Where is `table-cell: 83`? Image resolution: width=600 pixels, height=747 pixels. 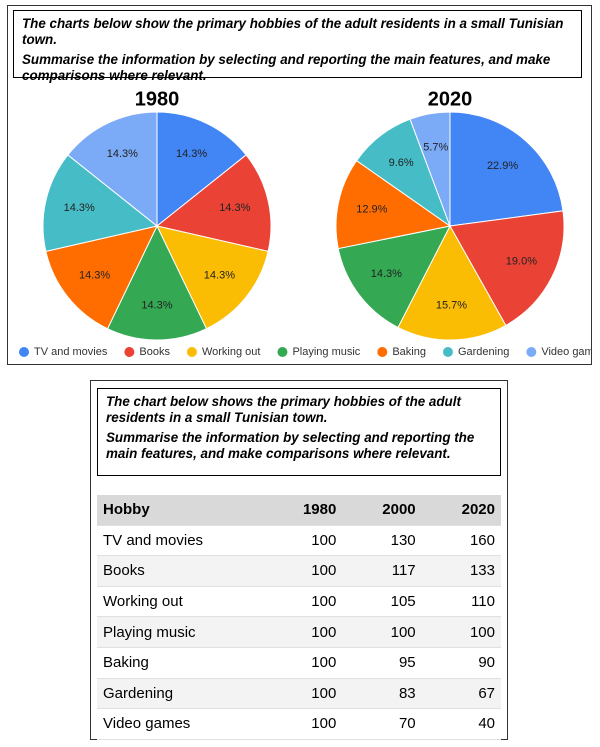 table-cell: 83 is located at coordinates (382, 694).